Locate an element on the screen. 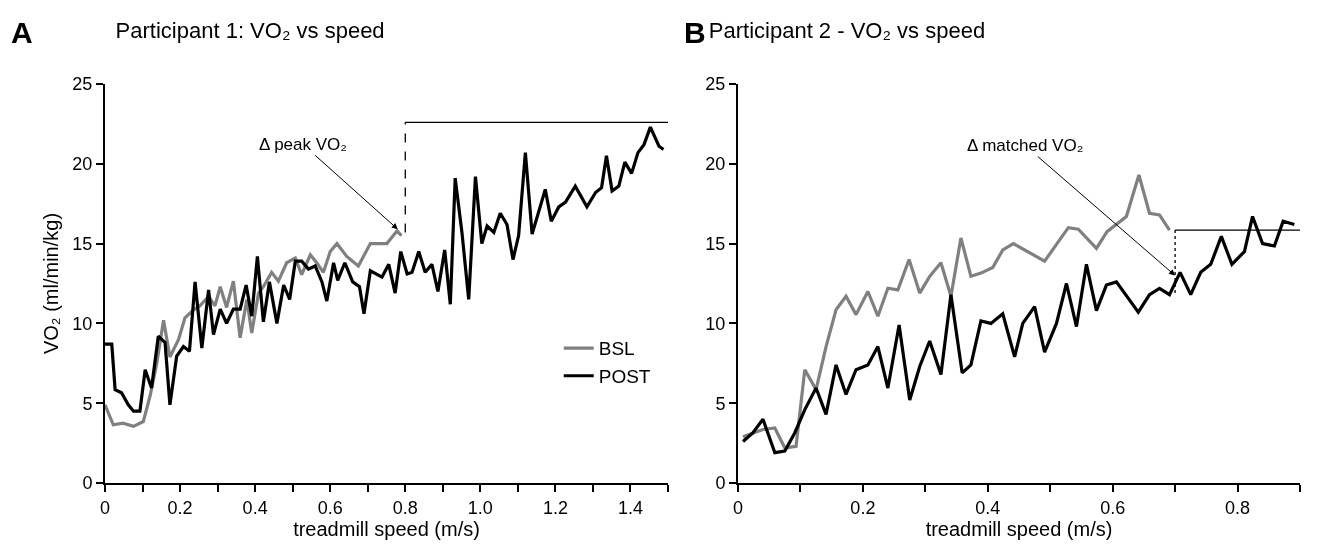 This screenshot has height=557, width=1320. annotation: Δ peak VO₂ is located at coordinates (303, 144).